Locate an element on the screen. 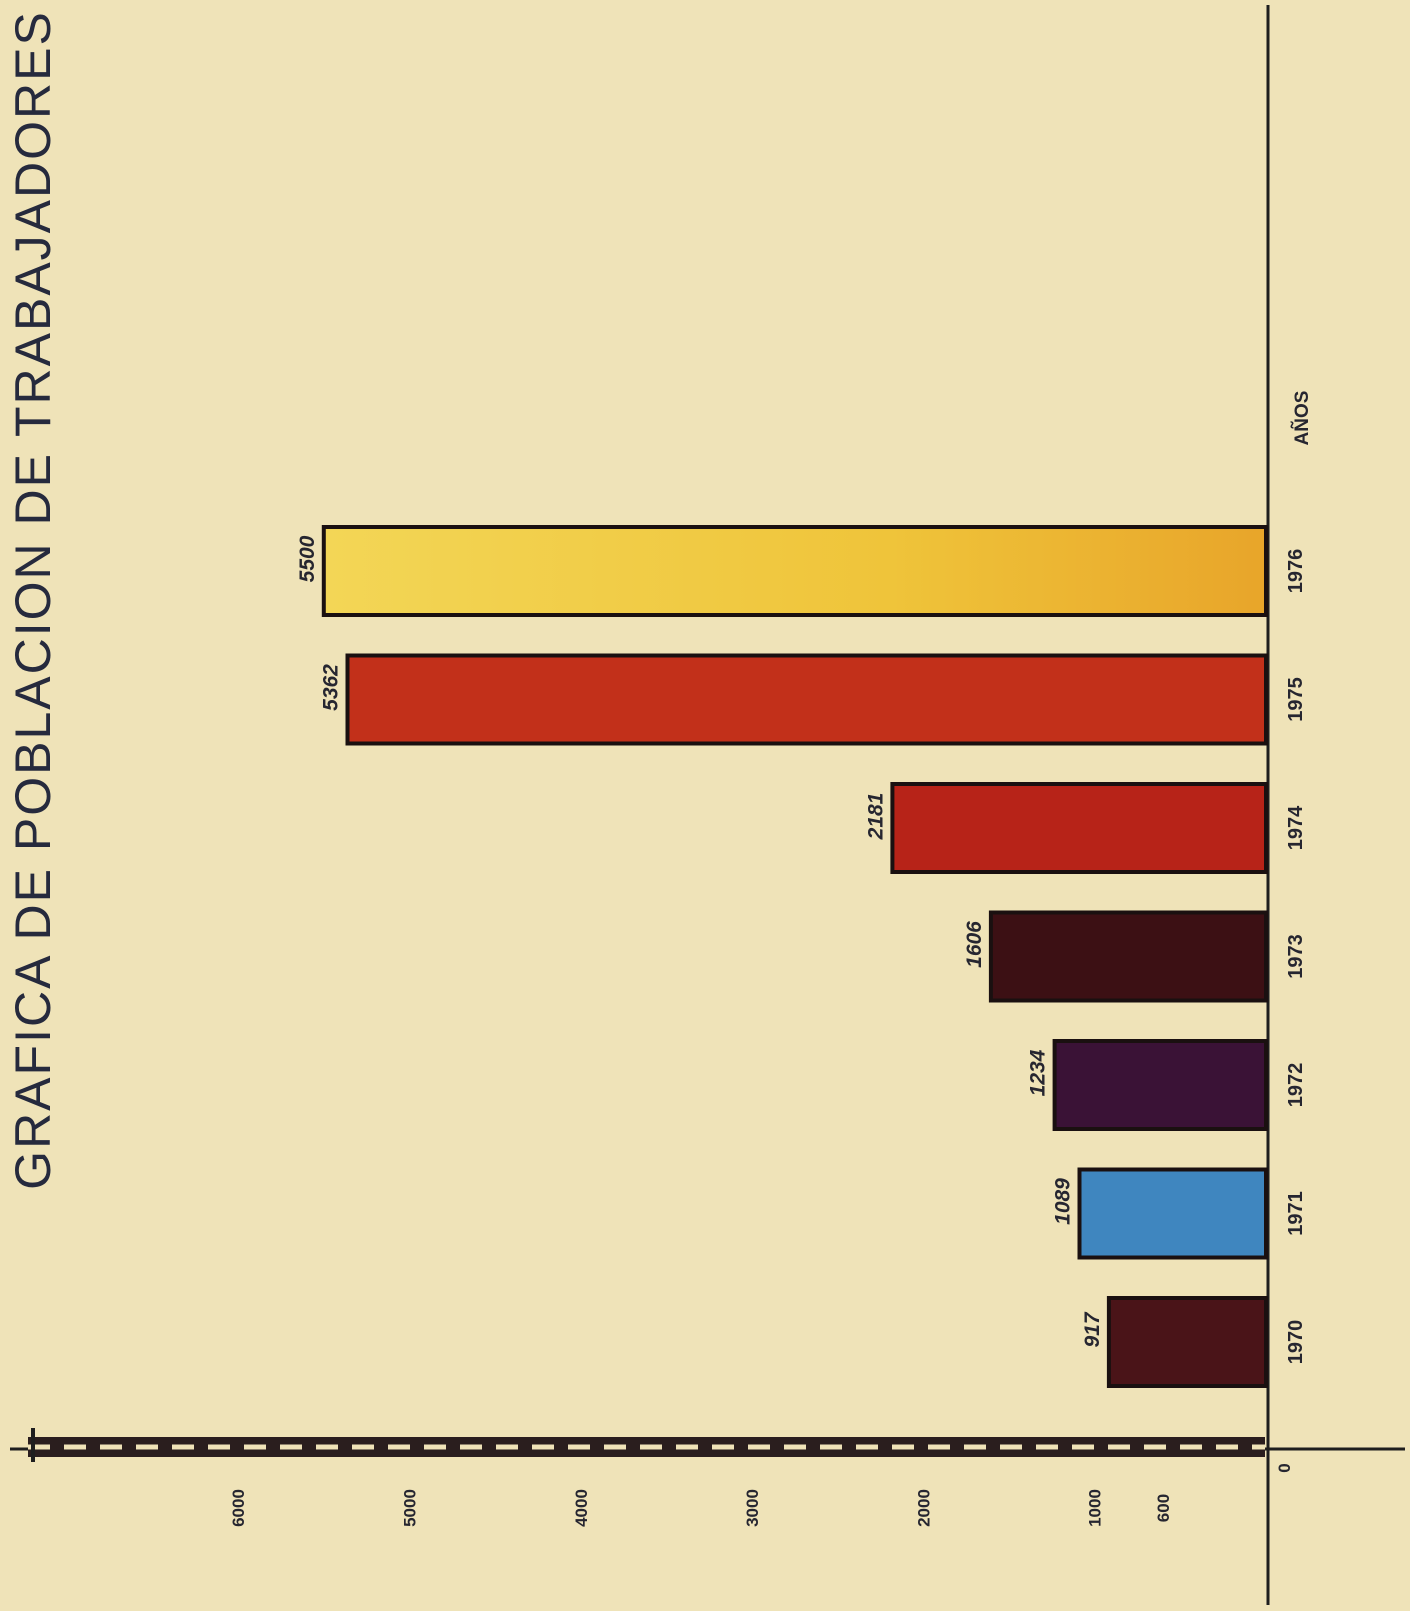  category-label: 1973 is located at coordinates (1296, 956).